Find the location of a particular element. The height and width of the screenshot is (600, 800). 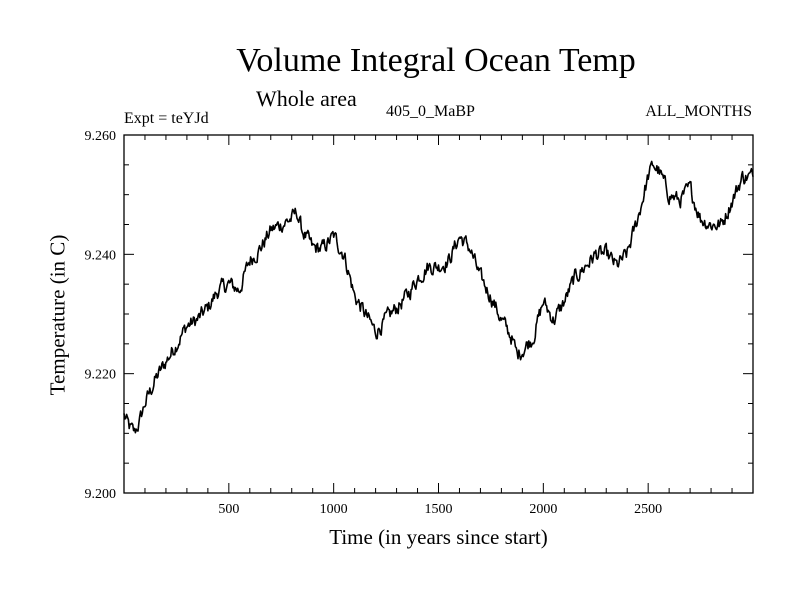

experiment-label: Expt = teYJd is located at coordinates (166, 118).